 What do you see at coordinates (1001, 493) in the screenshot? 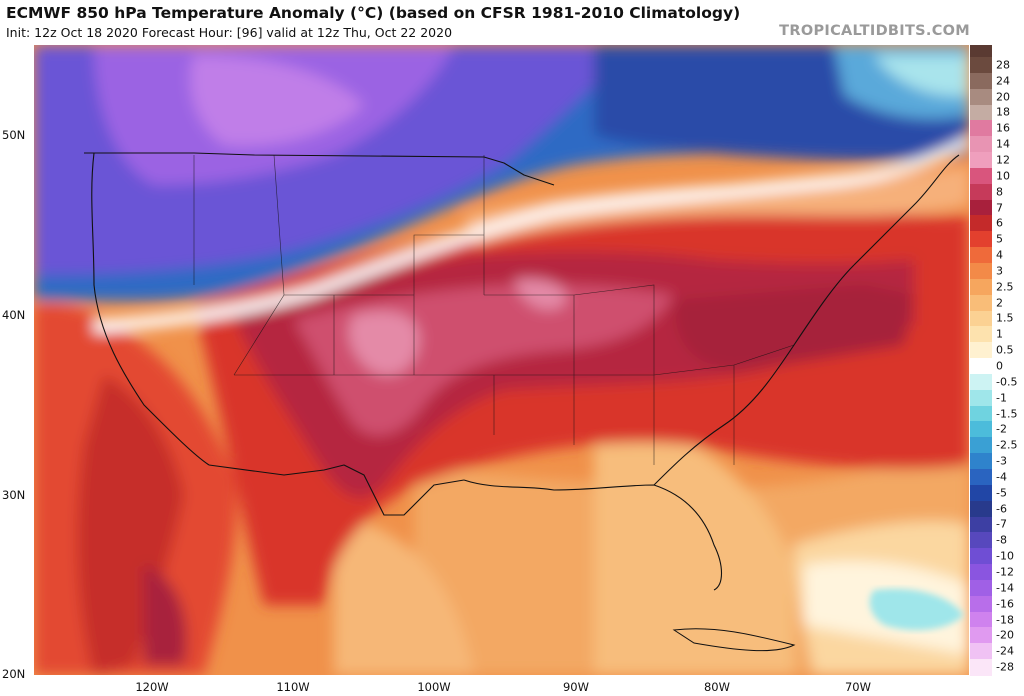
I see `colorbar-label: -5` at bounding box center [1001, 493].